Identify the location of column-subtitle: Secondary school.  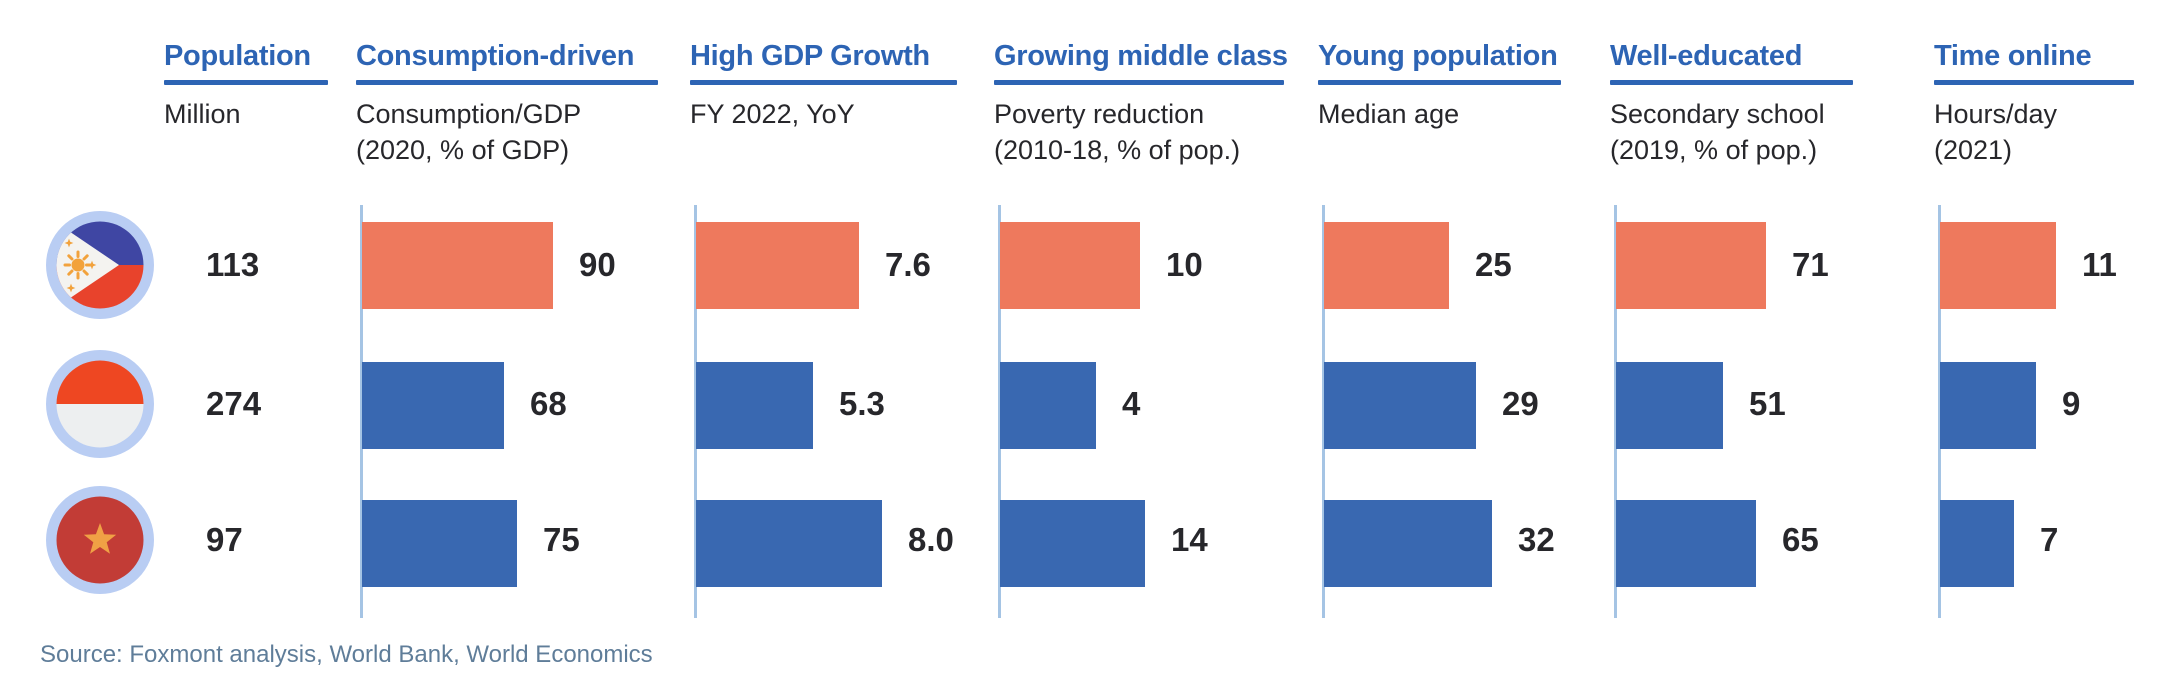
(1717, 114).